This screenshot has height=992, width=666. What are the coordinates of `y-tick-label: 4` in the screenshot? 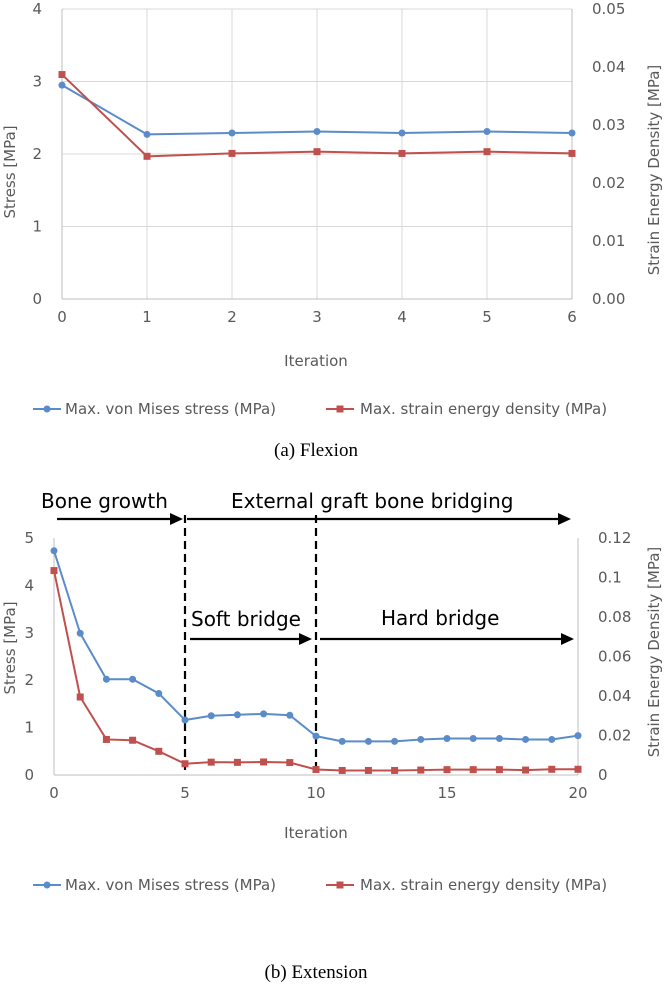 It's located at (37, 9).